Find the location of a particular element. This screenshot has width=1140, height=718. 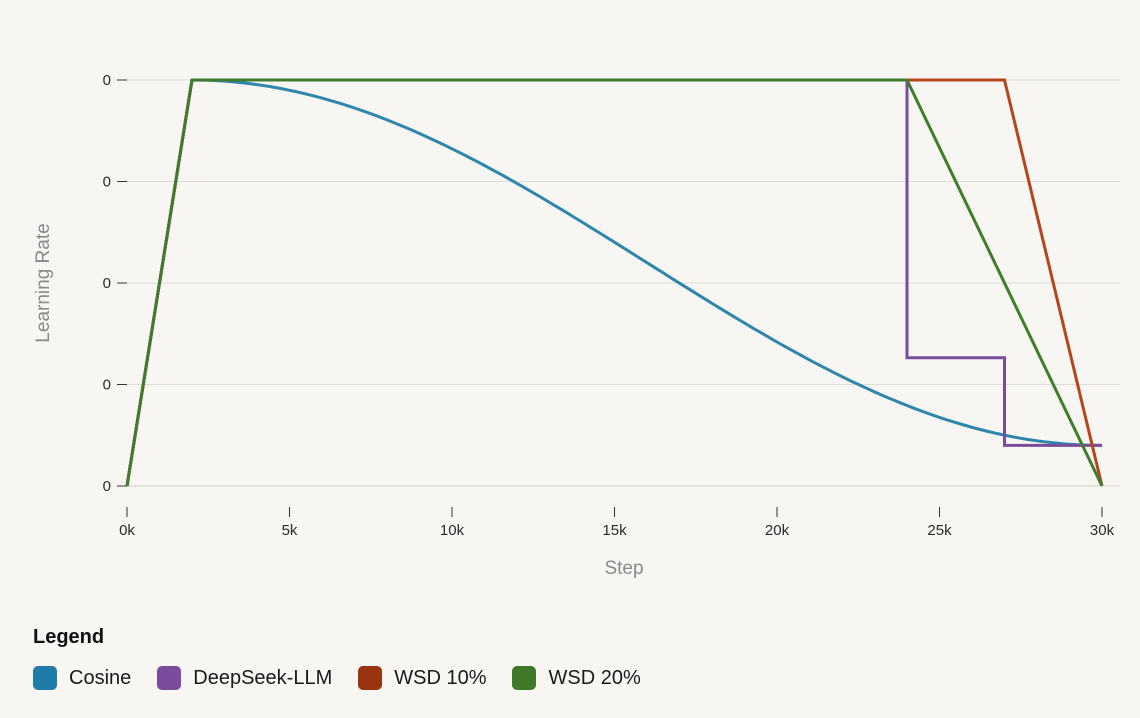

legend-title: Legend is located at coordinates (69, 637).